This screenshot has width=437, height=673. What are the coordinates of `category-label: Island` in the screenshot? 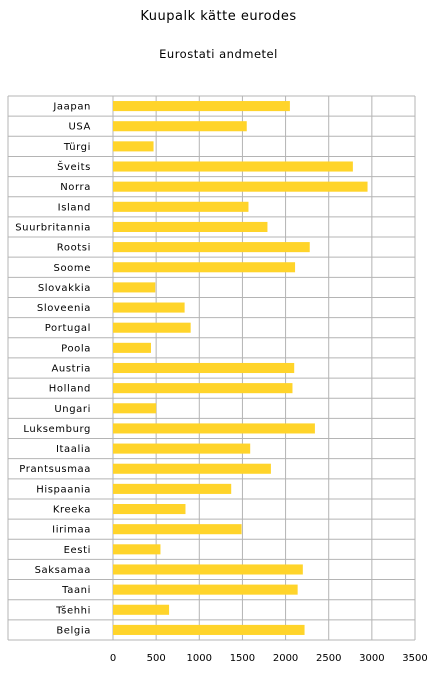 It's located at (74, 207).